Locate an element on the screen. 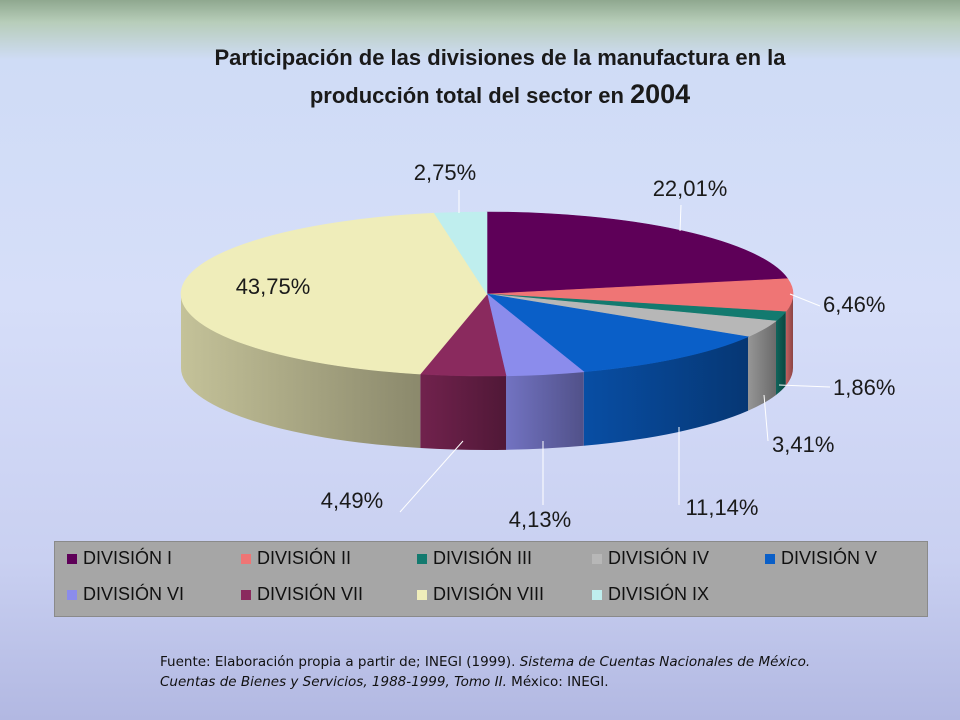 The height and width of the screenshot is (720, 960). legend-label: DIVISIÓN III is located at coordinates (483, 558).